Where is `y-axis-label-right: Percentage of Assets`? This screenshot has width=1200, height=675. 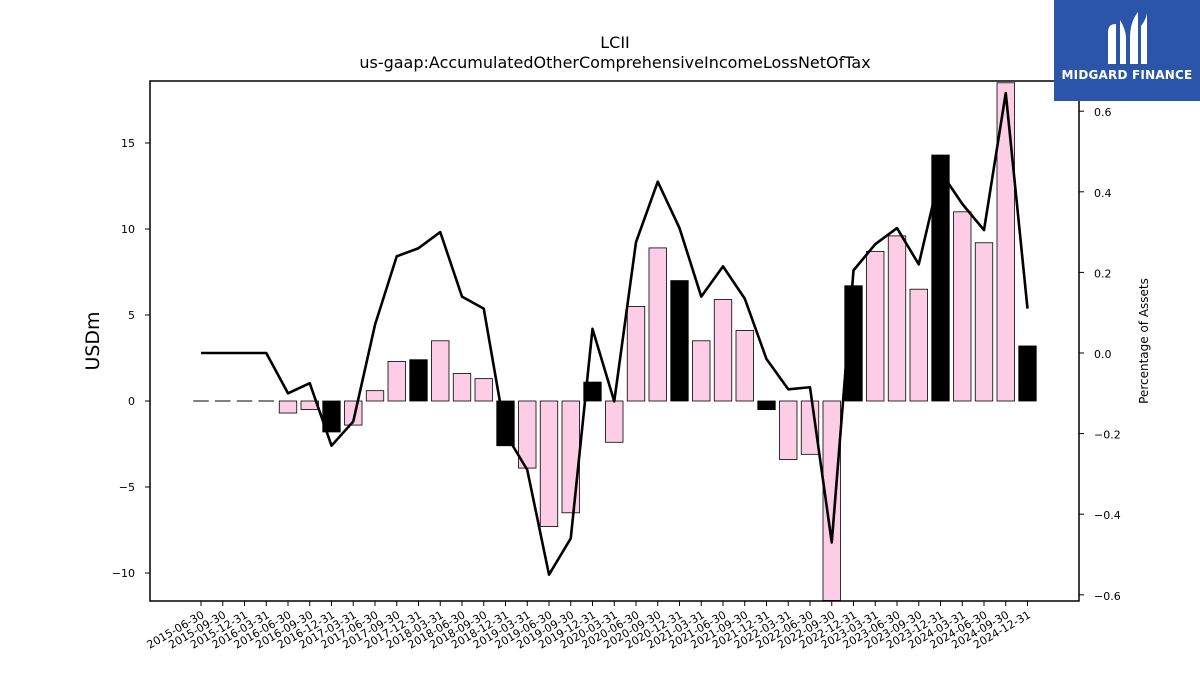
y-axis-label-right: Percentage of Assets is located at coordinates (1144, 341).